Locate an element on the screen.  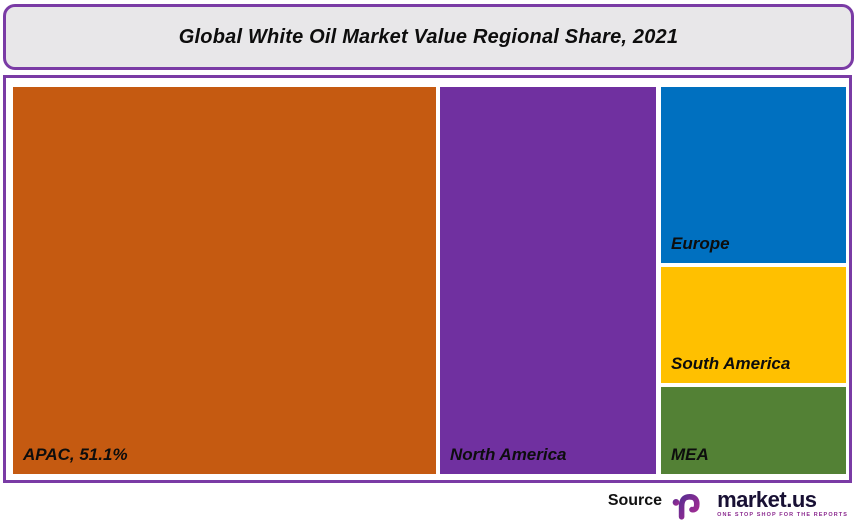
source-label: Source is located at coordinates (635, 500).